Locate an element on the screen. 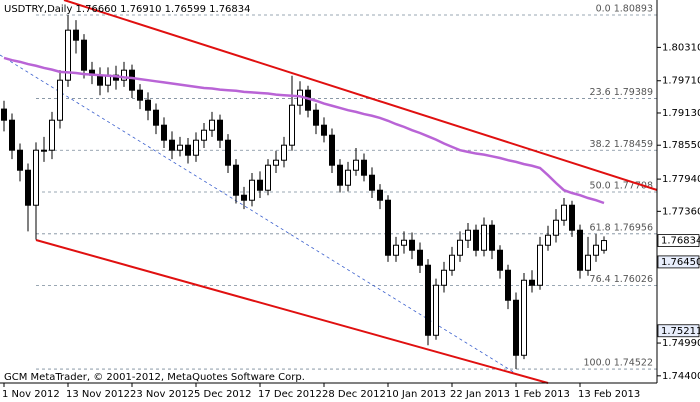 This screenshot has width=700, height=402. x-tick-label: 28 Dec 2012 is located at coordinates (354, 394).